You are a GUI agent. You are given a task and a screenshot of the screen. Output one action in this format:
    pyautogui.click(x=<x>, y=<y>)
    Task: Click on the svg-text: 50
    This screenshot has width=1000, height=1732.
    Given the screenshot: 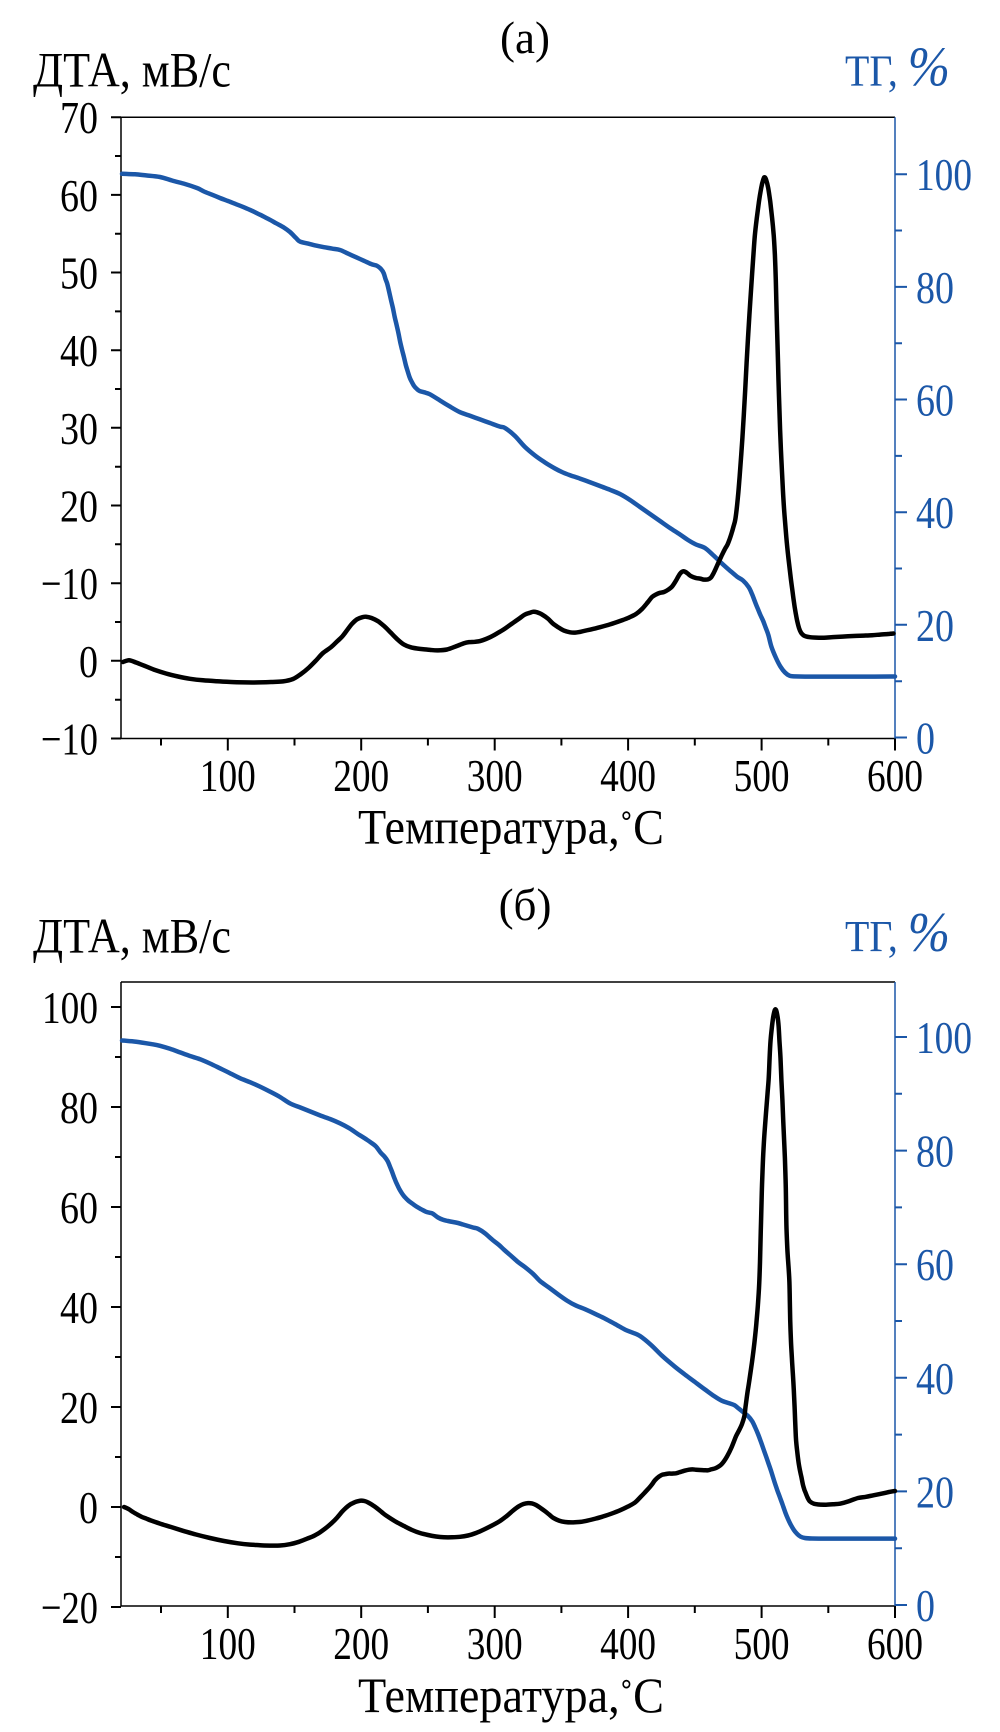 What is the action you would take?
    pyautogui.click(x=79, y=273)
    